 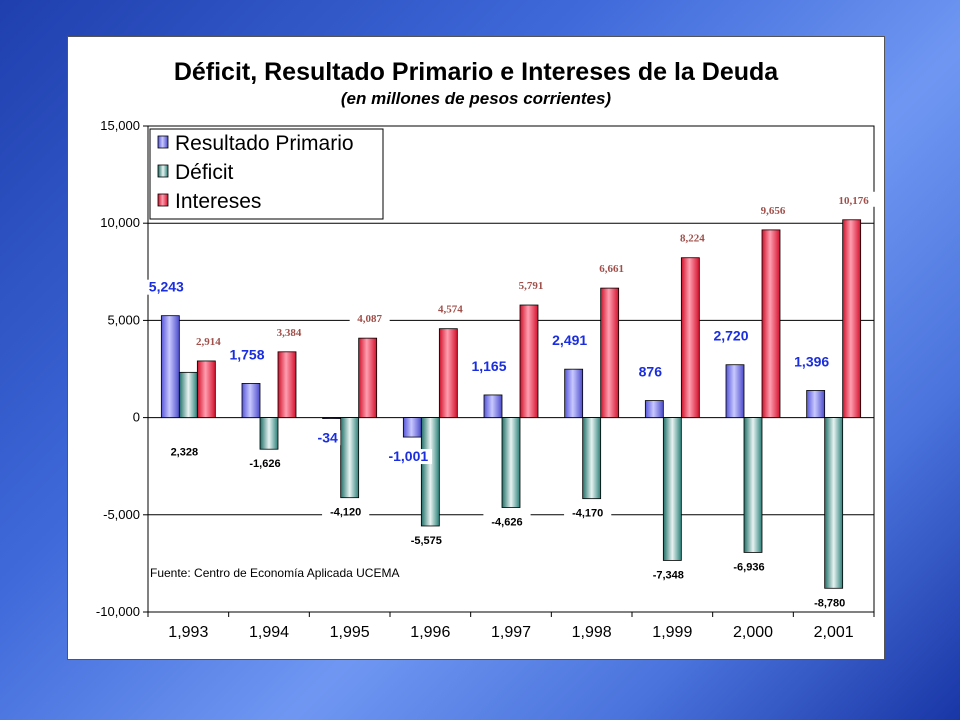 I want to click on label-deficit: -6,936, so click(x=748, y=567).